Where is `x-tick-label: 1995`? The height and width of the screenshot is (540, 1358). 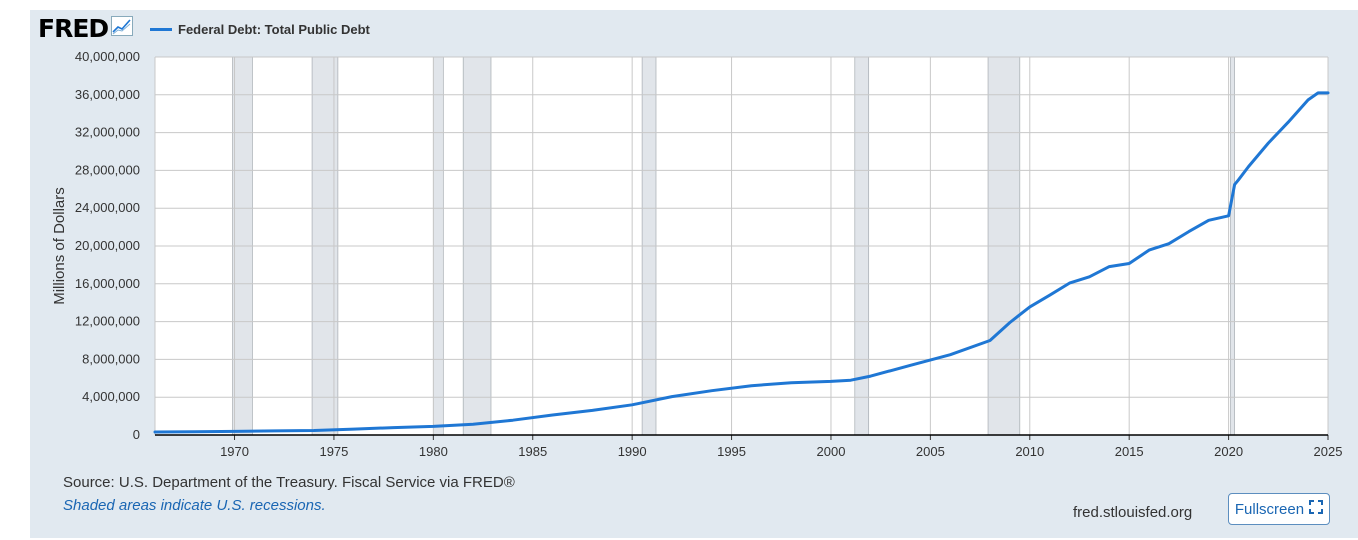
x-tick-label: 1995 is located at coordinates (731, 451).